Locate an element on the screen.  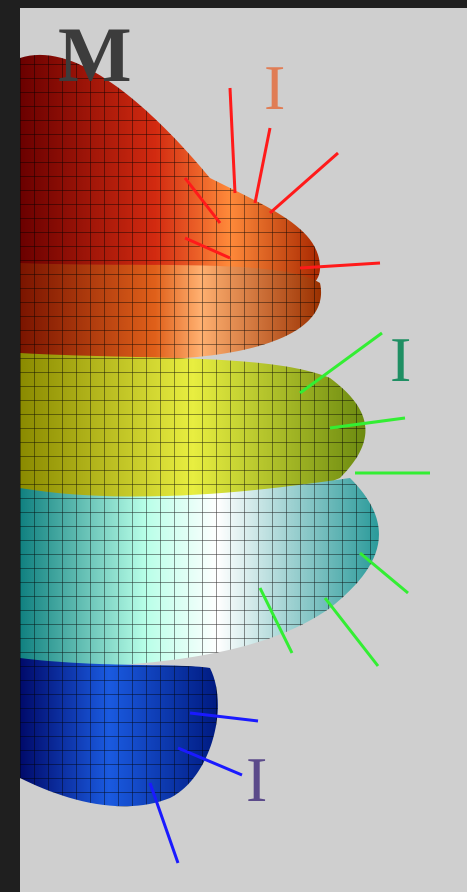
green-spikes is located at coordinates (344, 499).